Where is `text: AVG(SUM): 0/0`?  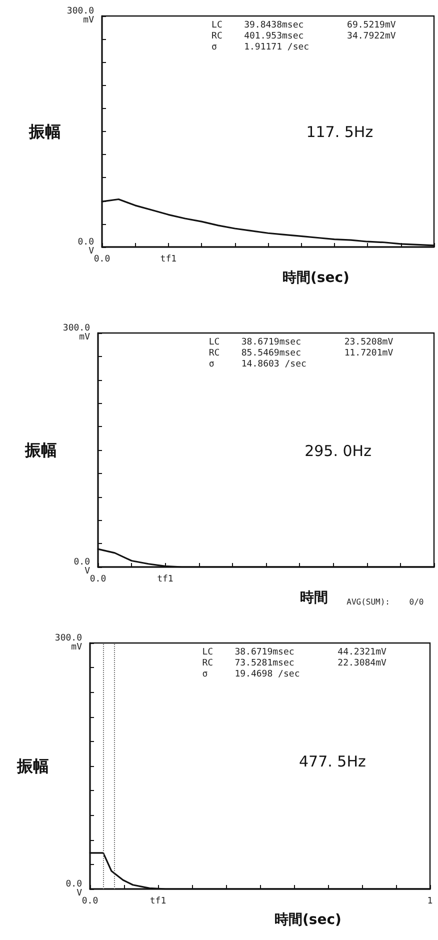
text: AVG(SUM): 0/0 is located at coordinates (385, 602).